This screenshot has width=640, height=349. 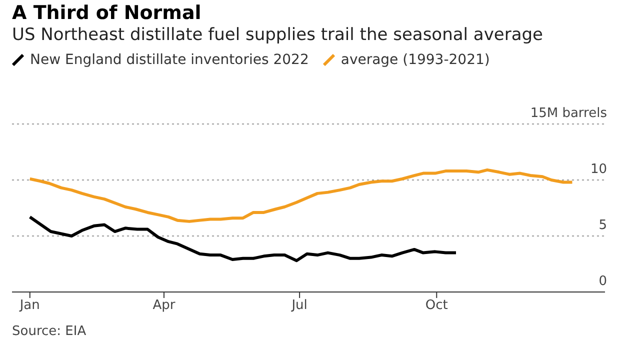 I want to click on chart-title: A Third of Normal, so click(x=107, y=13).